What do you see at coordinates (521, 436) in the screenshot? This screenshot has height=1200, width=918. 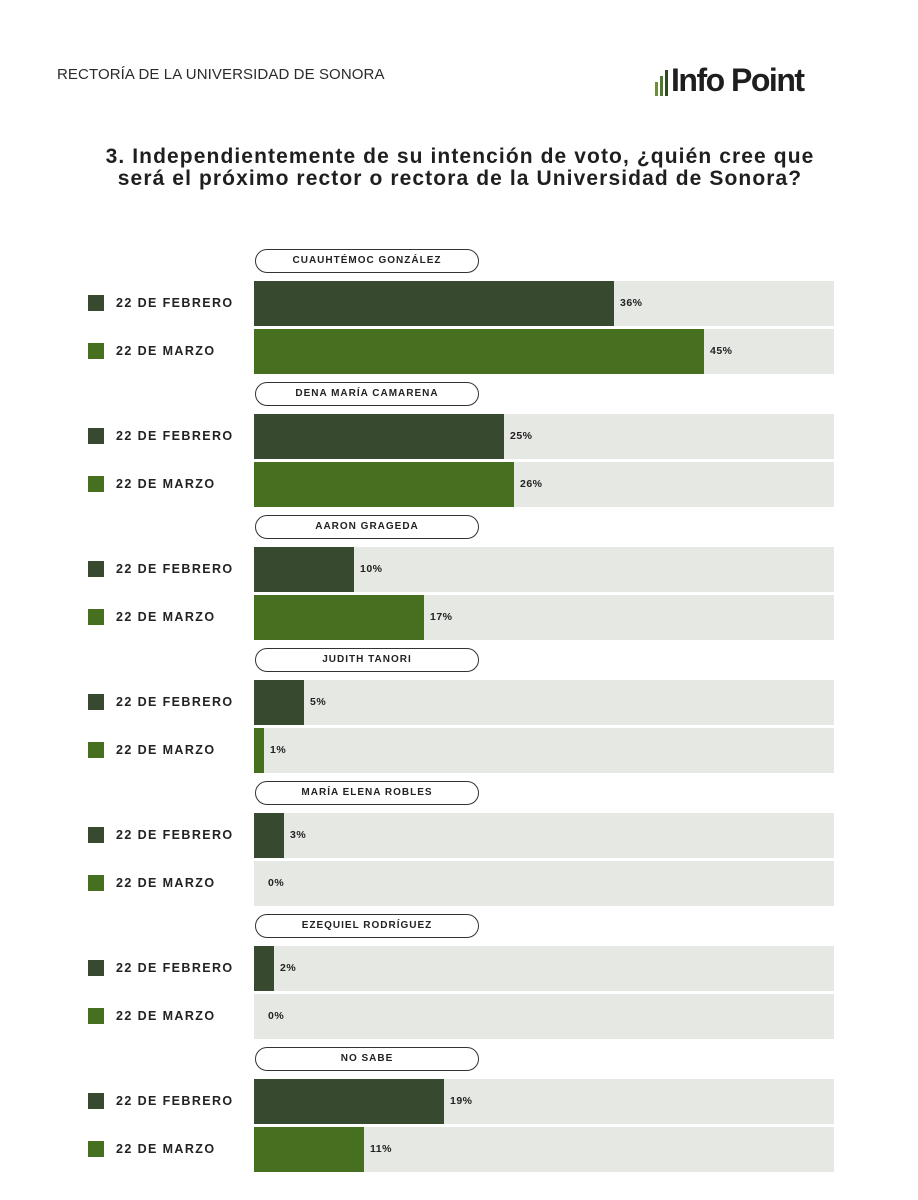 I see `data-label: 25%` at bounding box center [521, 436].